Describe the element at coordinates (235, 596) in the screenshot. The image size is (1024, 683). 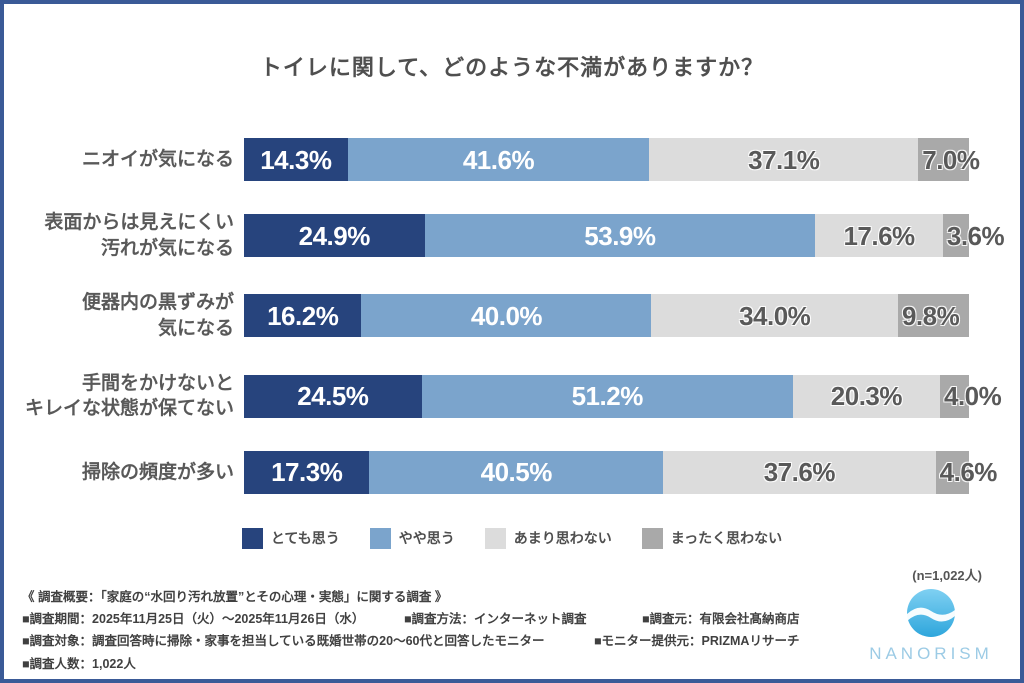
I see `survey-overview-title: 《 調査概要：「家庭の“水回り汚れ放置”とその心理・実態」に関する調査 》` at that location.